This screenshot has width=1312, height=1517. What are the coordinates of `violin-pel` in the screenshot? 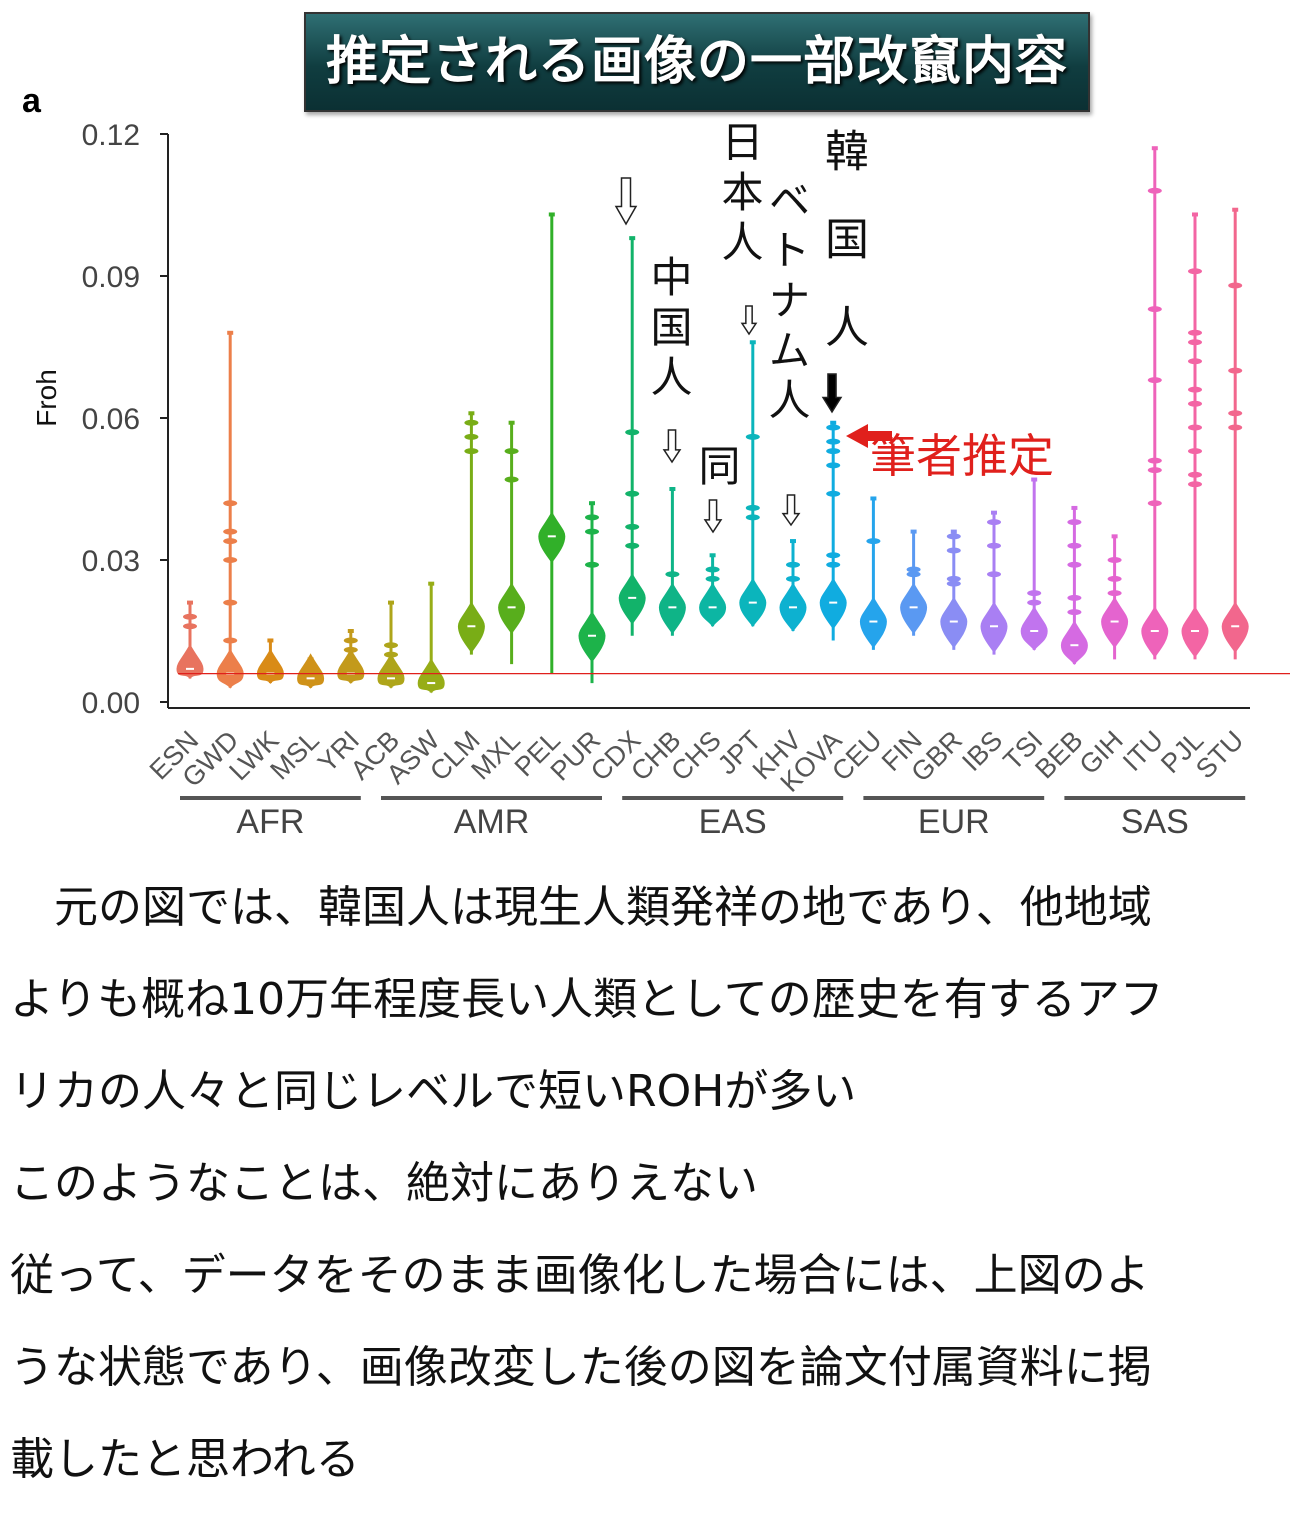 It's located at (552, 443).